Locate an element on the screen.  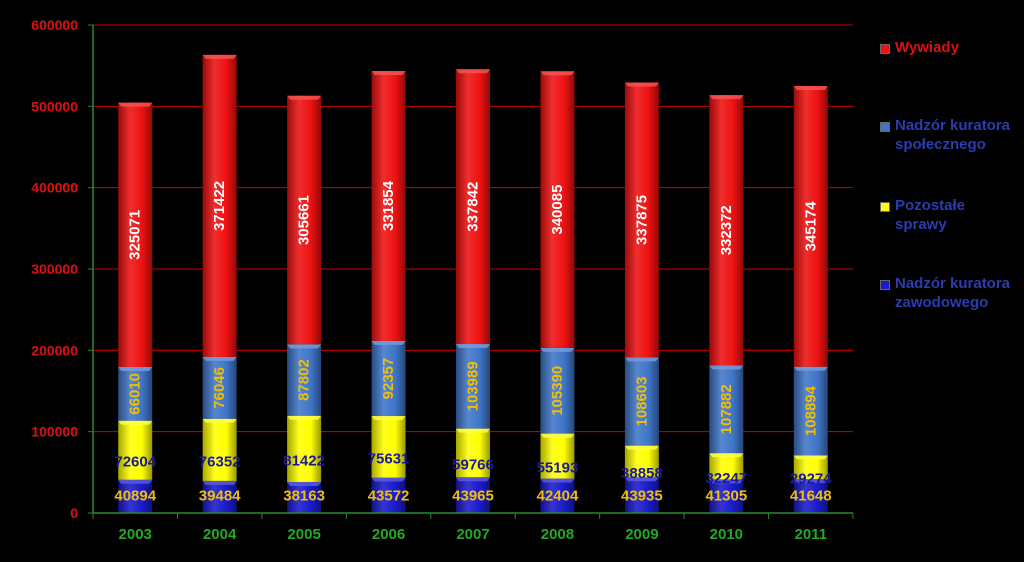
legend-label-nadzor-zawodowy: Nadzór kuratora zawodowego is located at coordinates (953, 293).